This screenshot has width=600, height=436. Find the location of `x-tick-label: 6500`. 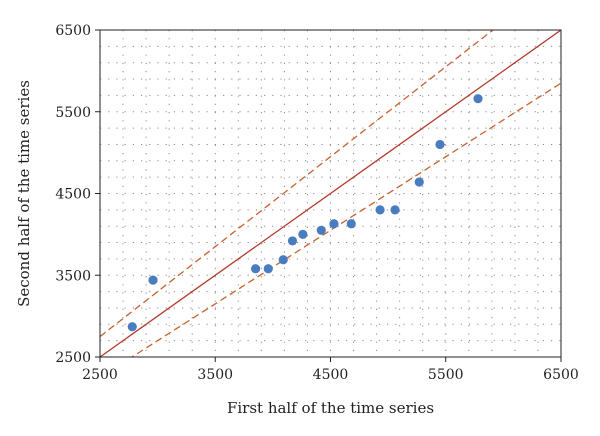

x-tick-label: 6500 is located at coordinates (561, 375).